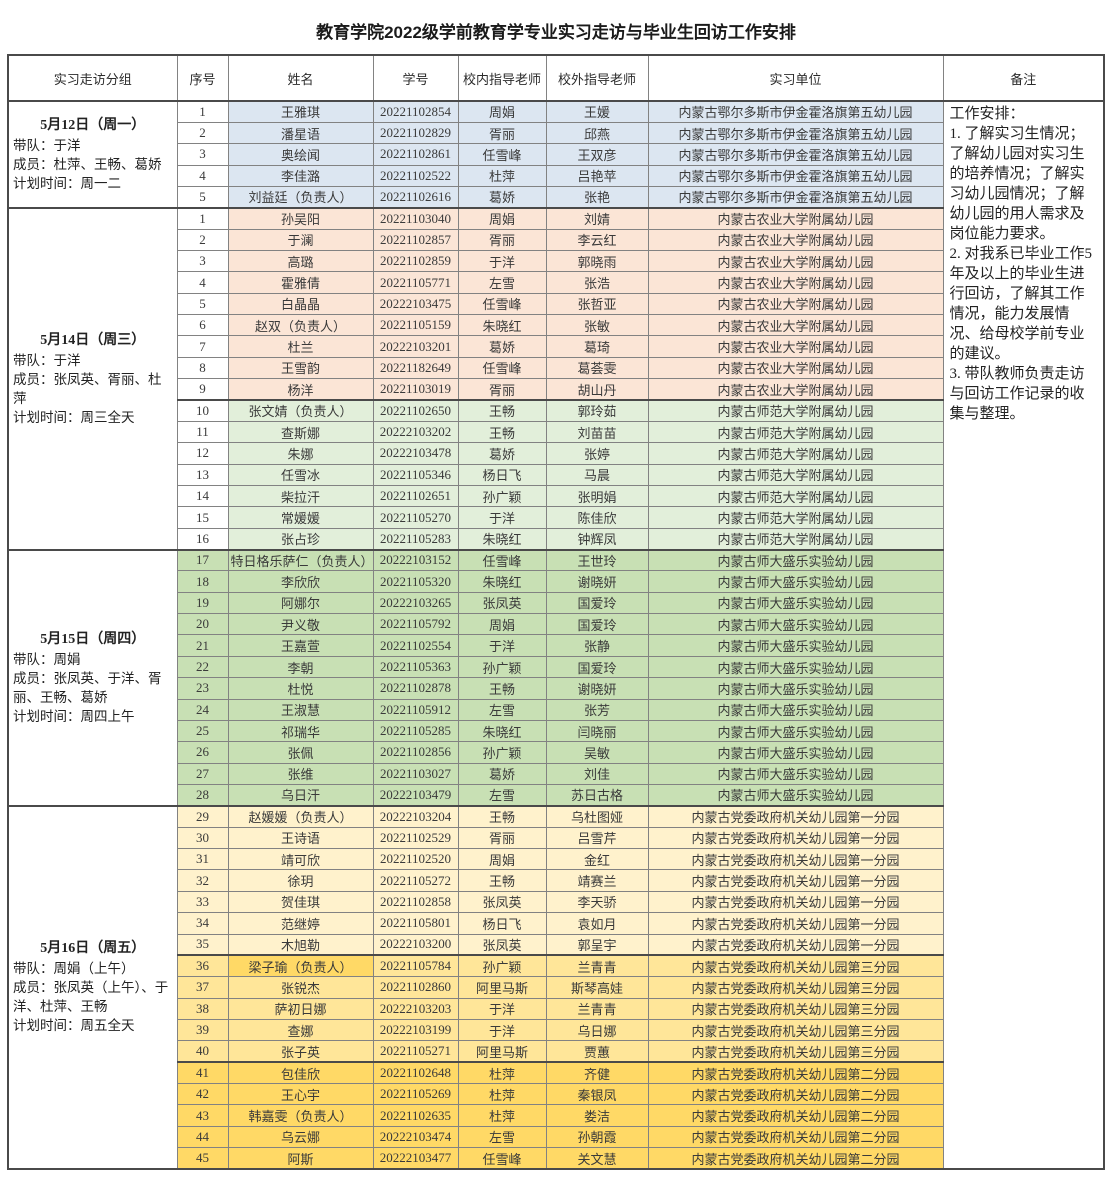 The width and height of the screenshot is (1112, 1177). Describe the element at coordinates (202, 453) in the screenshot. I see `row-number: 12` at that location.